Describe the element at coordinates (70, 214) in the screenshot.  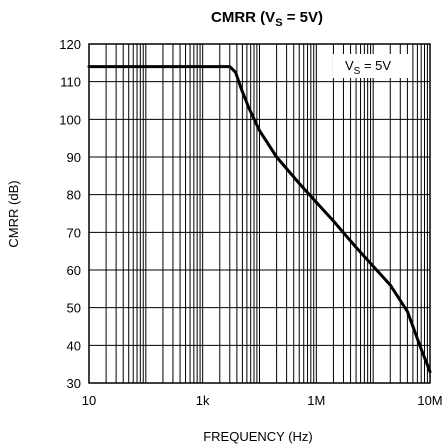
I see `y-tick-labels: 30 40 50 60 70 80 90 100 110 120` at that location.